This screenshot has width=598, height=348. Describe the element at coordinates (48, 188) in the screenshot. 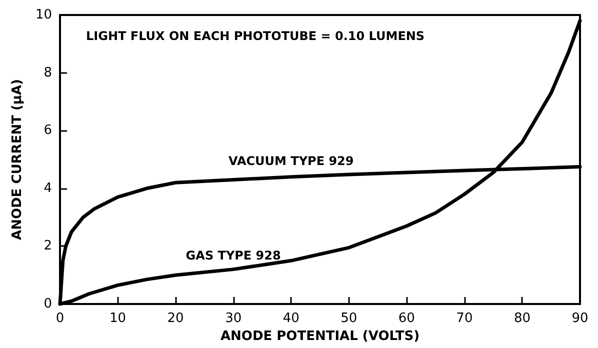

I see `y-tick-label: 4` at that location.